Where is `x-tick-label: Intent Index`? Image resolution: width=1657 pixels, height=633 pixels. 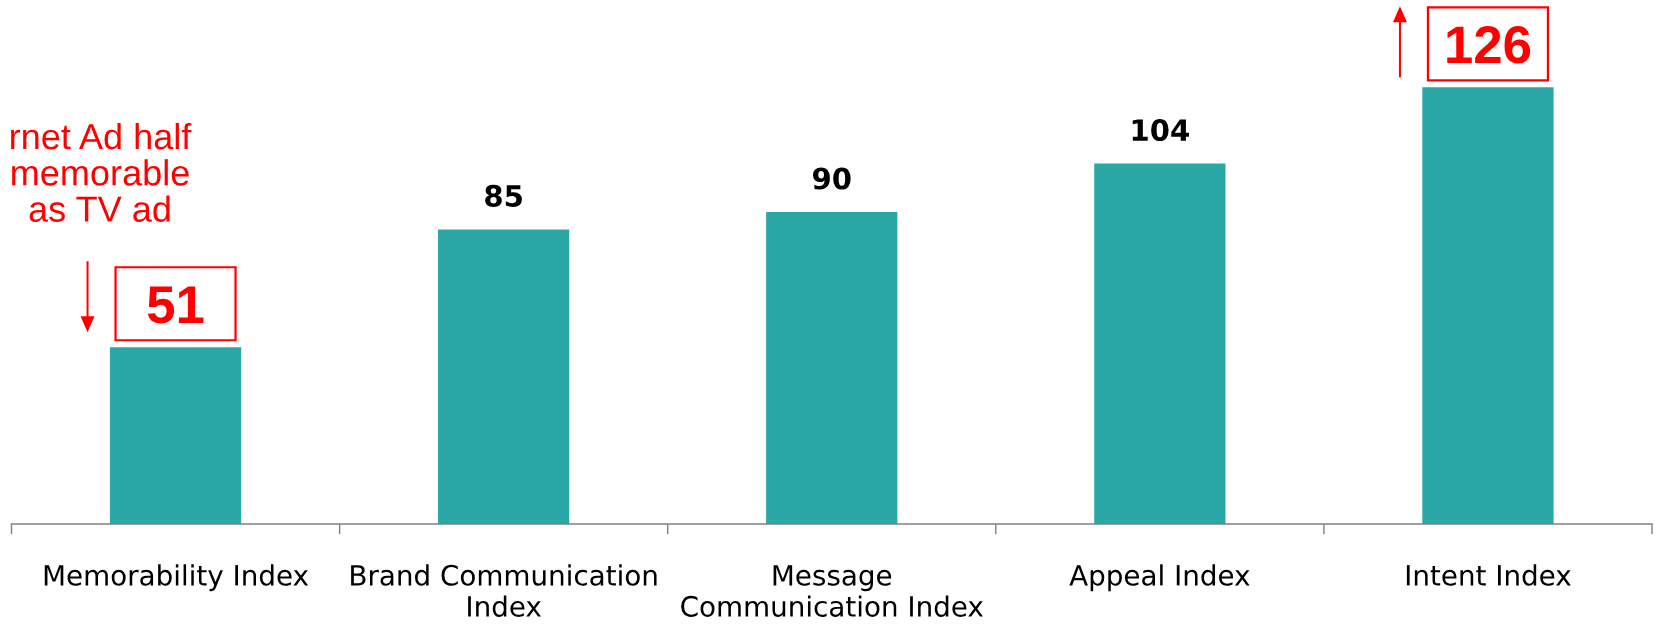 x-tick-label: Intent Index is located at coordinates (1488, 575).